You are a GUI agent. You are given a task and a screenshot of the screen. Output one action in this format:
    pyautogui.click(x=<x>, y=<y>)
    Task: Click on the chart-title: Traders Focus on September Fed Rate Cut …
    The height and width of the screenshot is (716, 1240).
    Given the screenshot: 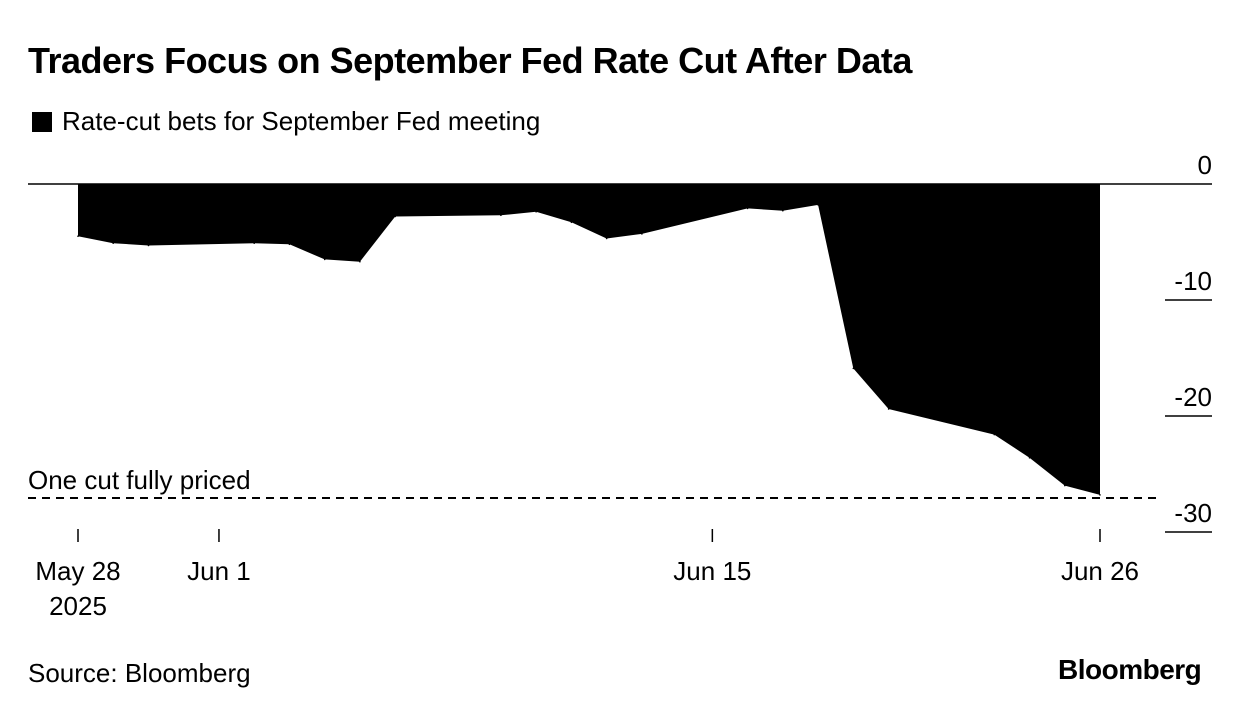 What is the action you would take?
    pyautogui.click(x=470, y=60)
    